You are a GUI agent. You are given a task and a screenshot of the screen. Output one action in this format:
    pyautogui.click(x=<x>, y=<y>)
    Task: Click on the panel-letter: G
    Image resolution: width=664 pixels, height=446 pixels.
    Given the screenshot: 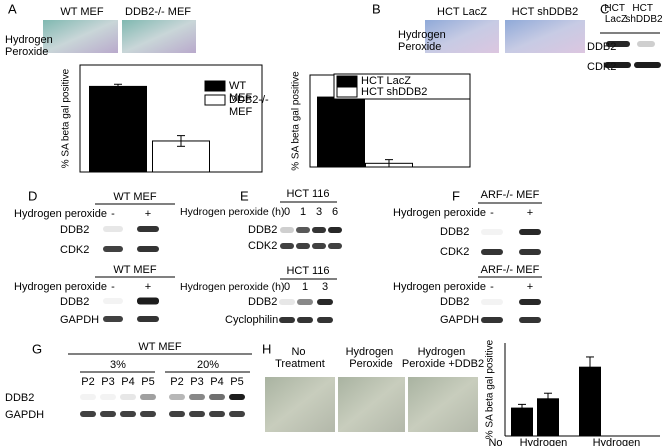 What is the action you would take?
    pyautogui.click(x=37, y=348)
    